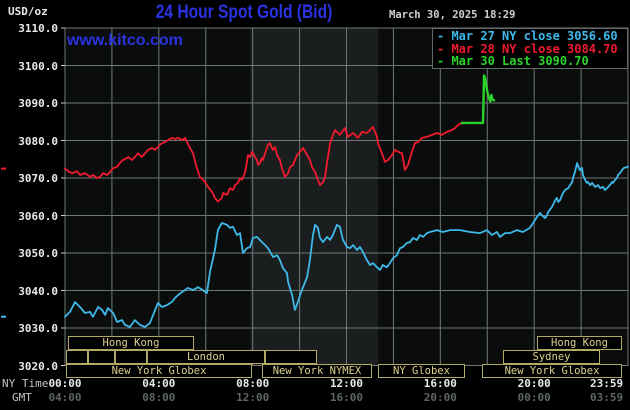 This screenshot has width=630, height=410. Describe the element at coordinates (38, 291) in the screenshot. I see `y-axis-label: 3040.0` at that location.